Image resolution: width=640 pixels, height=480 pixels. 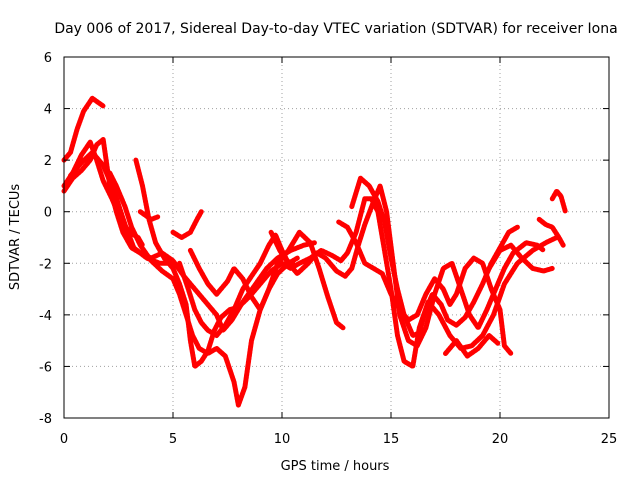 I want to click on x-tick-label: 25, so click(x=609, y=439).